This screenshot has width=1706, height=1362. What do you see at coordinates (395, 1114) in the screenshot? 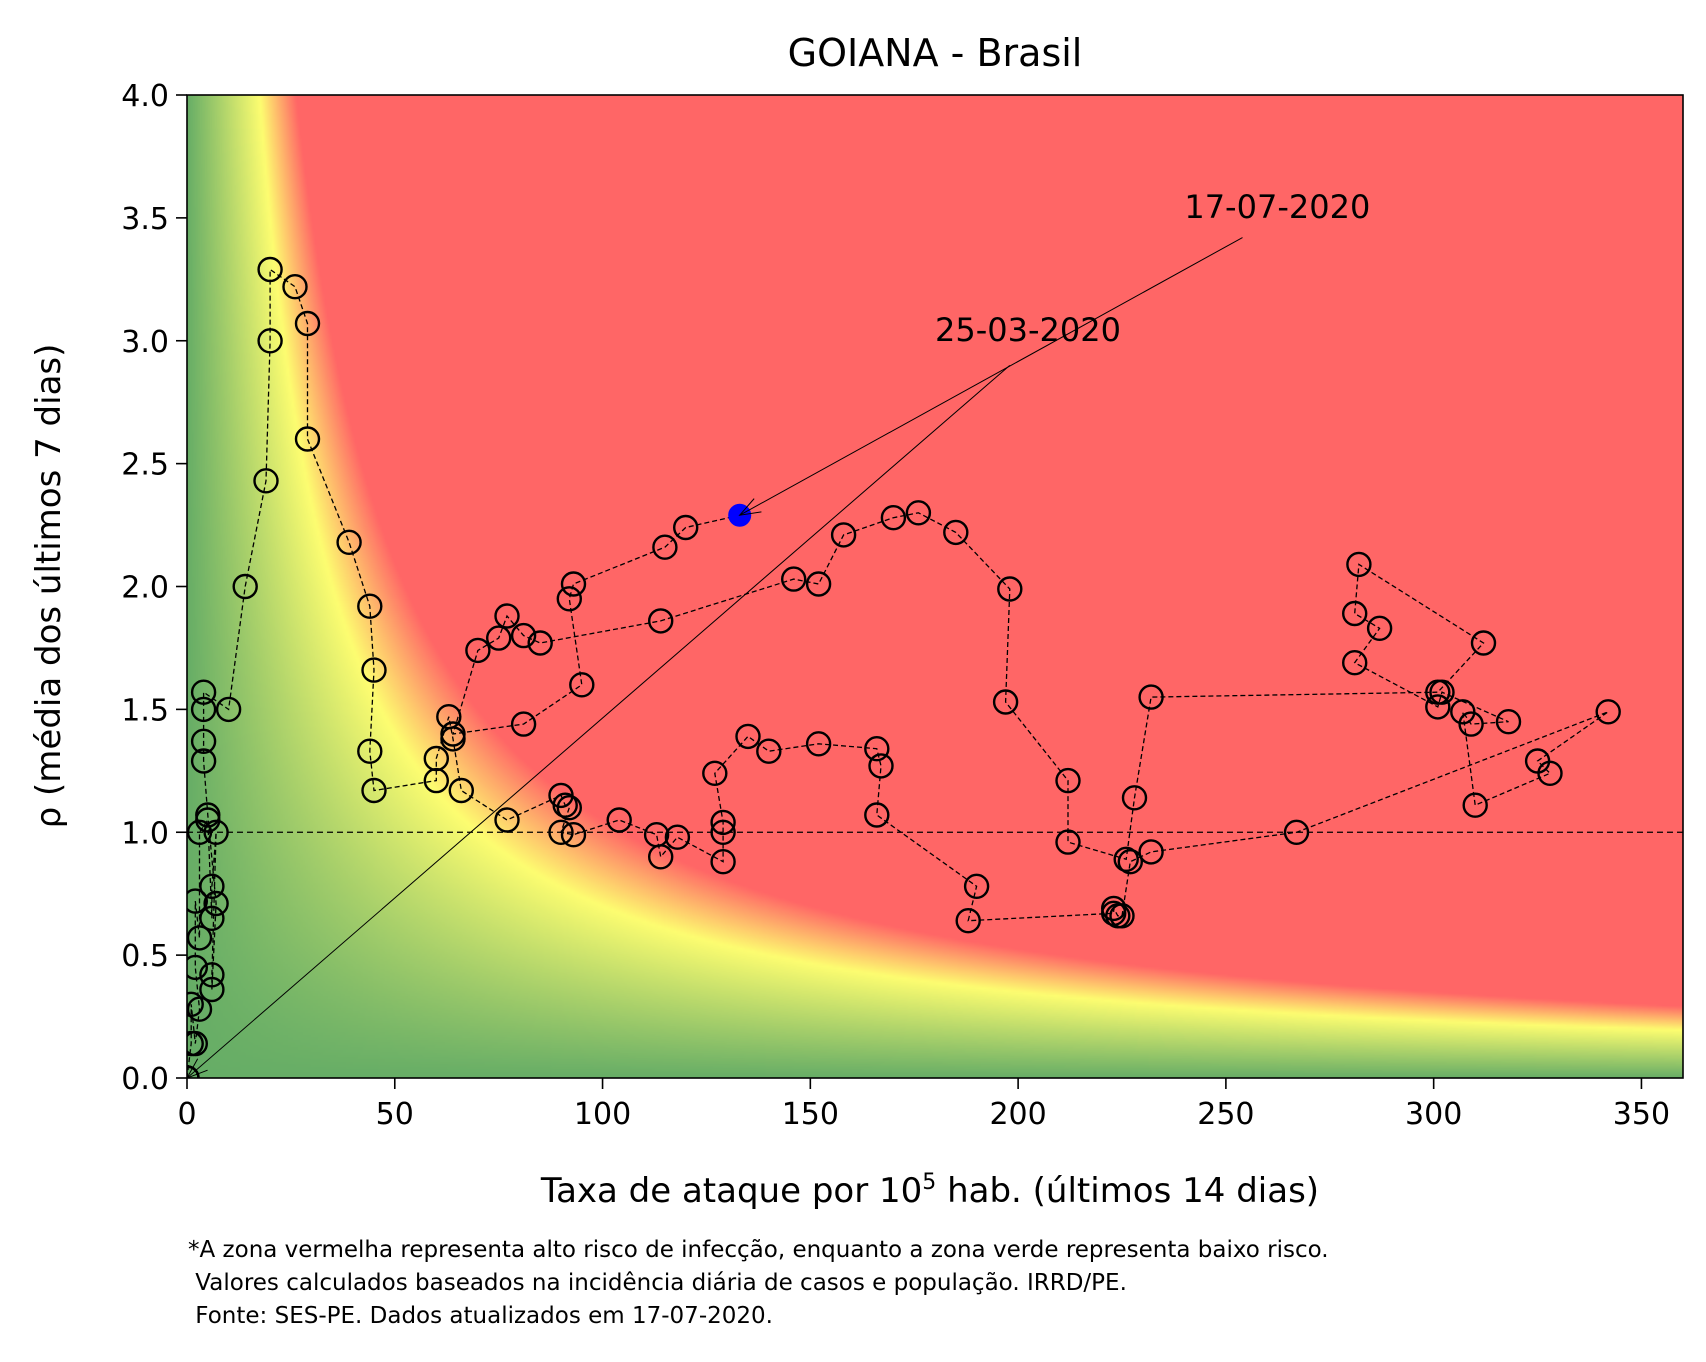
I see `x-tick-label: 50` at bounding box center [395, 1114].